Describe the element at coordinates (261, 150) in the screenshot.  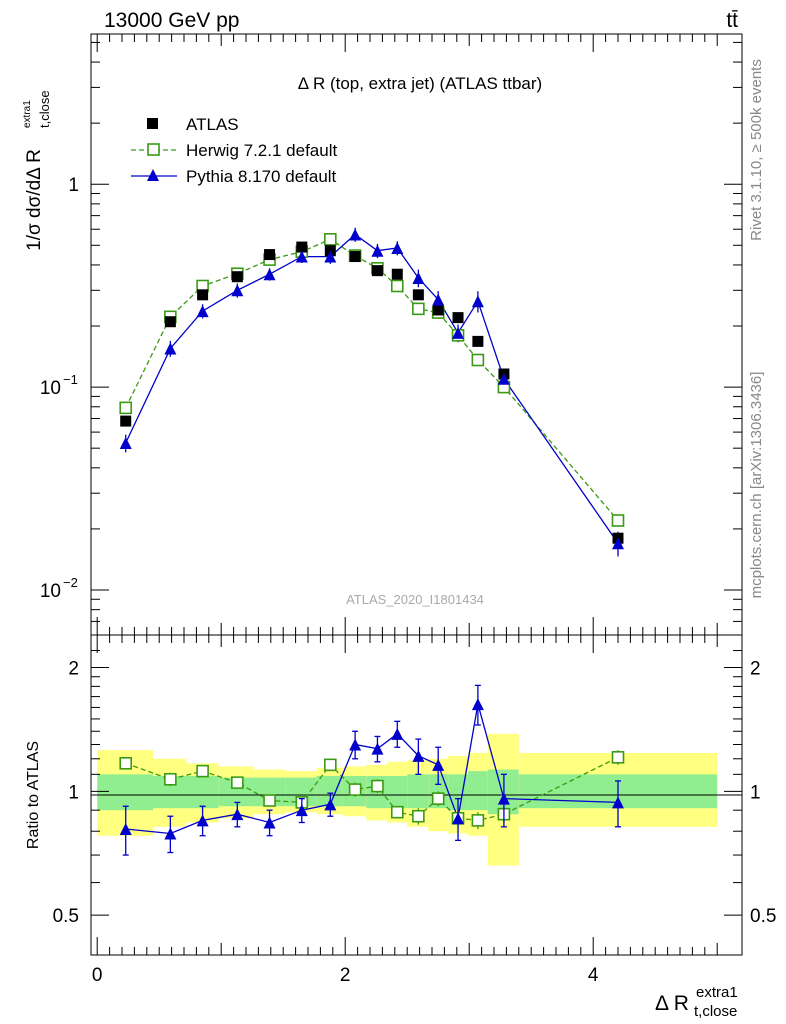
I see `legend-label-herwig: Herwig 7.2.1 default` at that location.